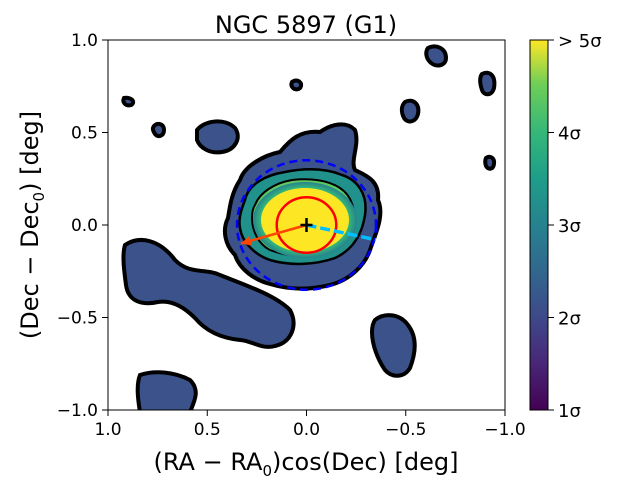 The height and width of the screenshot is (487, 622). I want to click on y-axis-ticks: 1.0 0.5 0.0 −0.5 −1.0, so click(82, 226).